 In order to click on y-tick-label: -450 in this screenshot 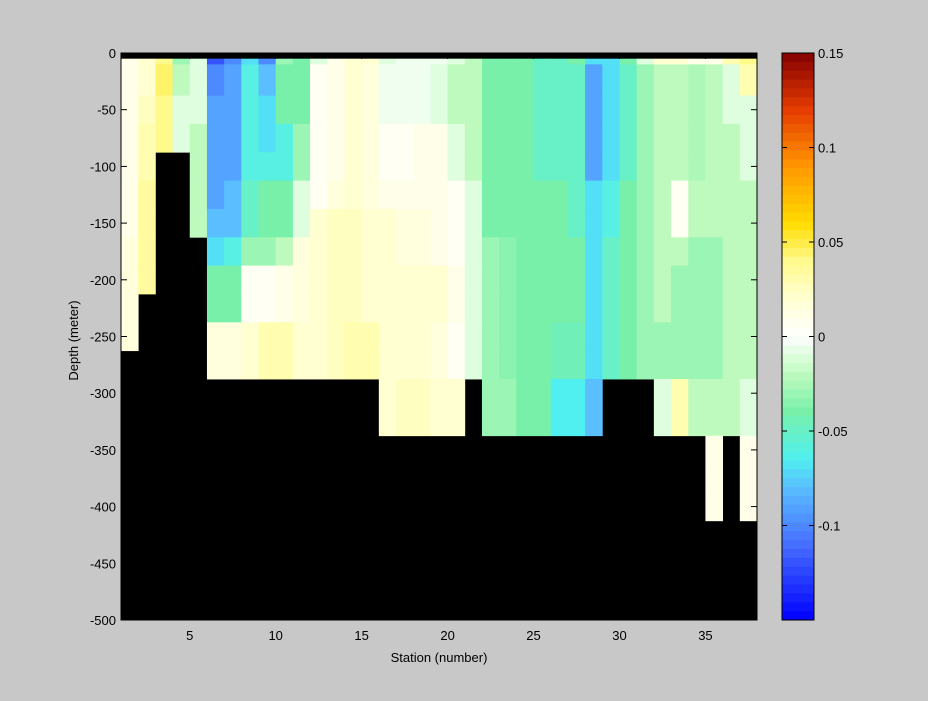, I will do `click(103, 563)`.